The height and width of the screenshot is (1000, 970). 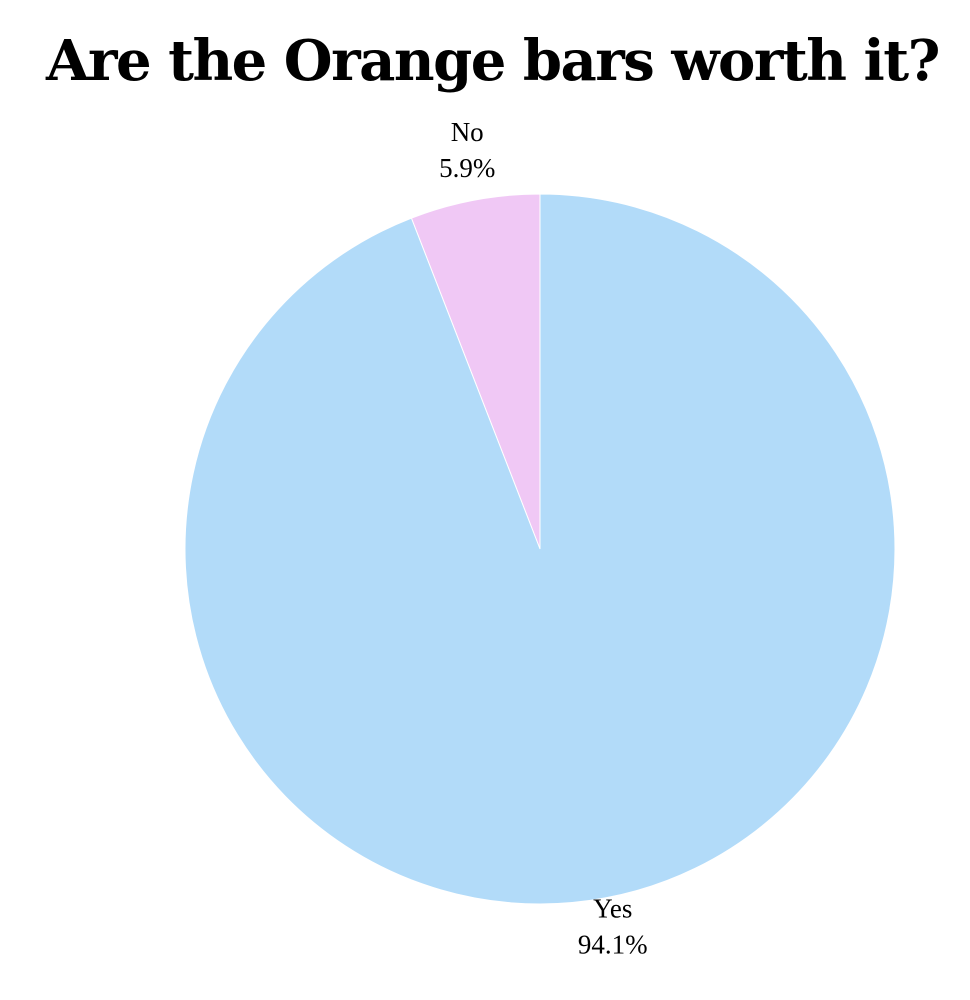 I want to click on pie-slice-no, so click(x=475, y=371).